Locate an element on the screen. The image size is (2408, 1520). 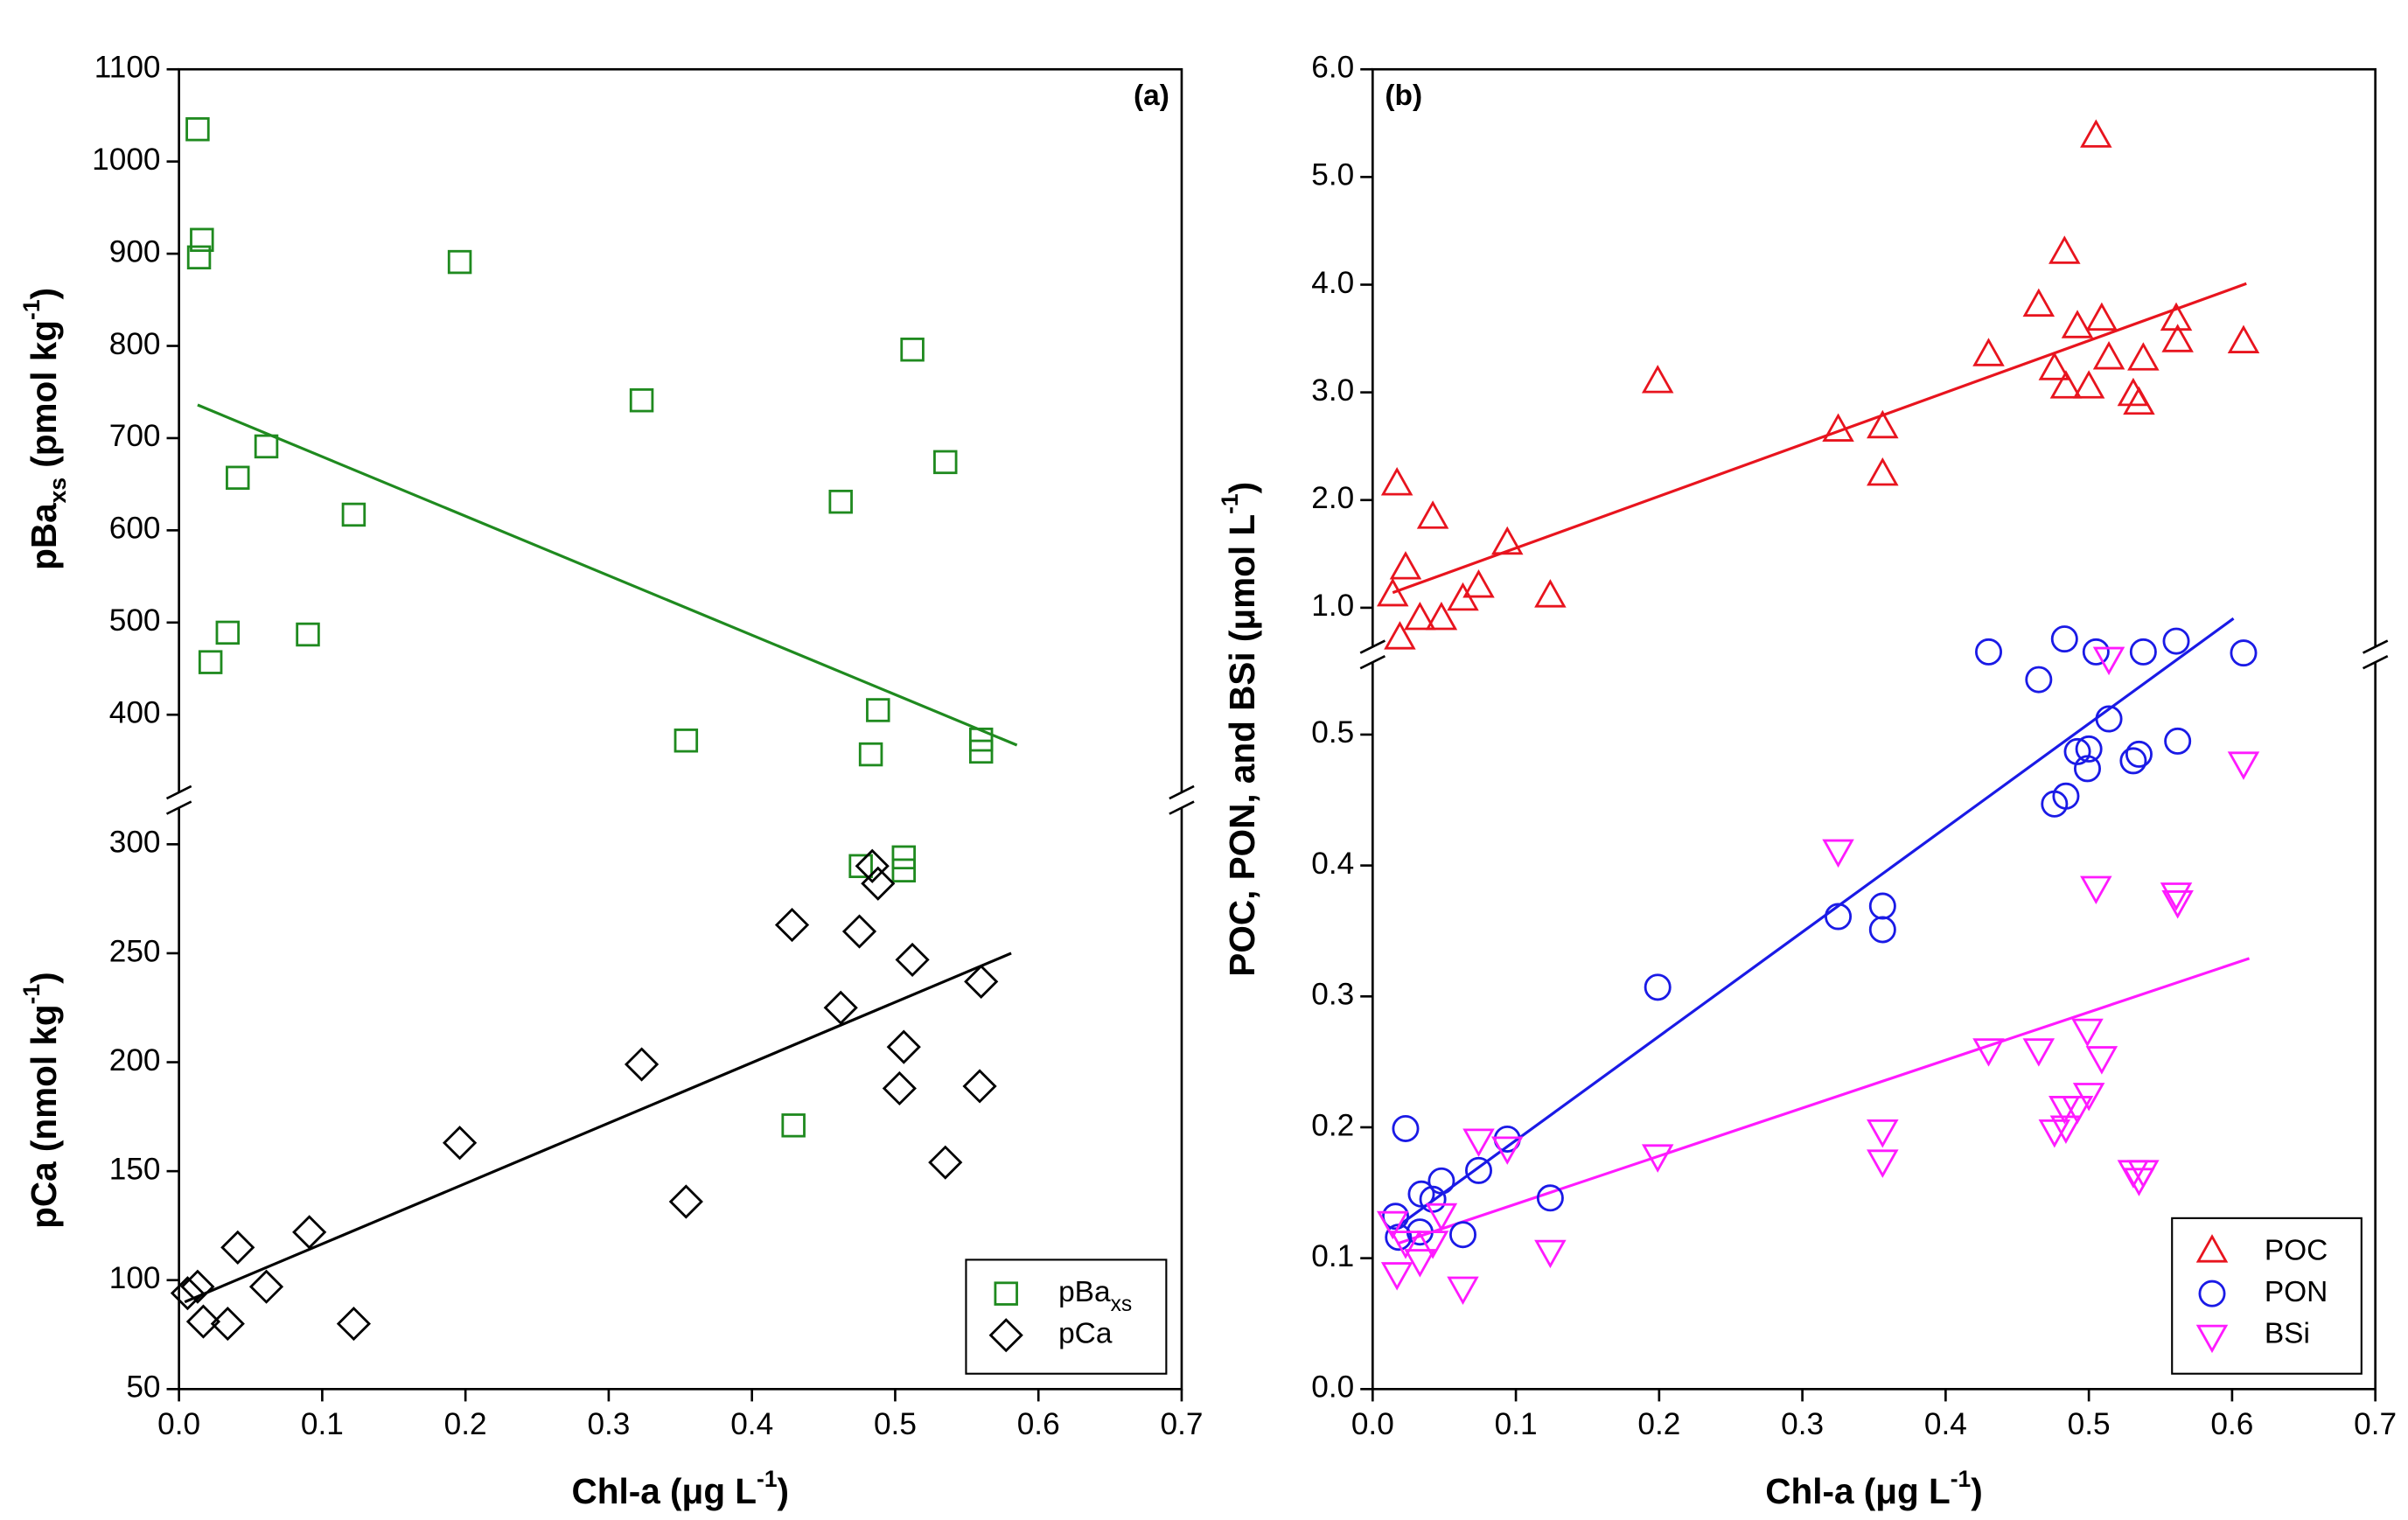
y-tick-label: 600 is located at coordinates (135, 529).